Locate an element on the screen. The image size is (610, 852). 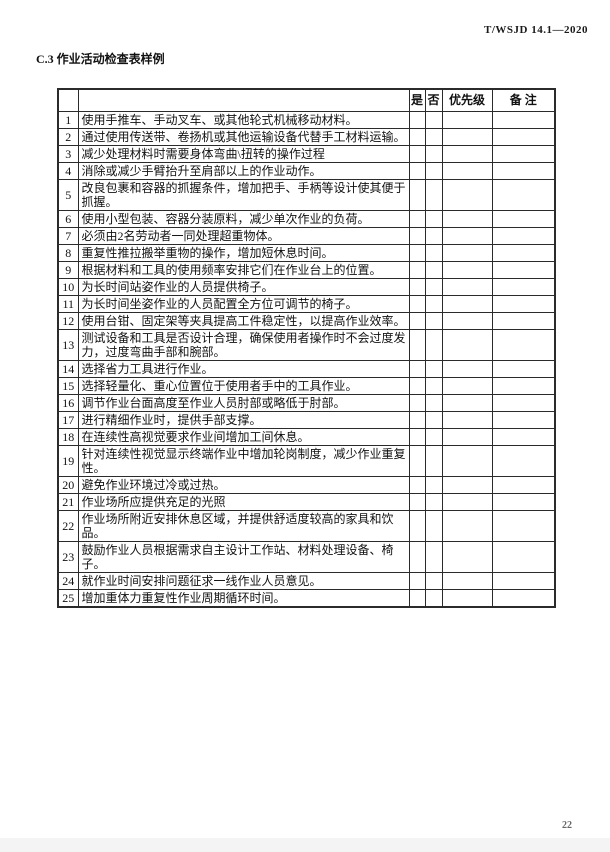
table-row: 24 就作业时间安排问题征求一线作业人员意见。 is located at coordinates (306, 580).